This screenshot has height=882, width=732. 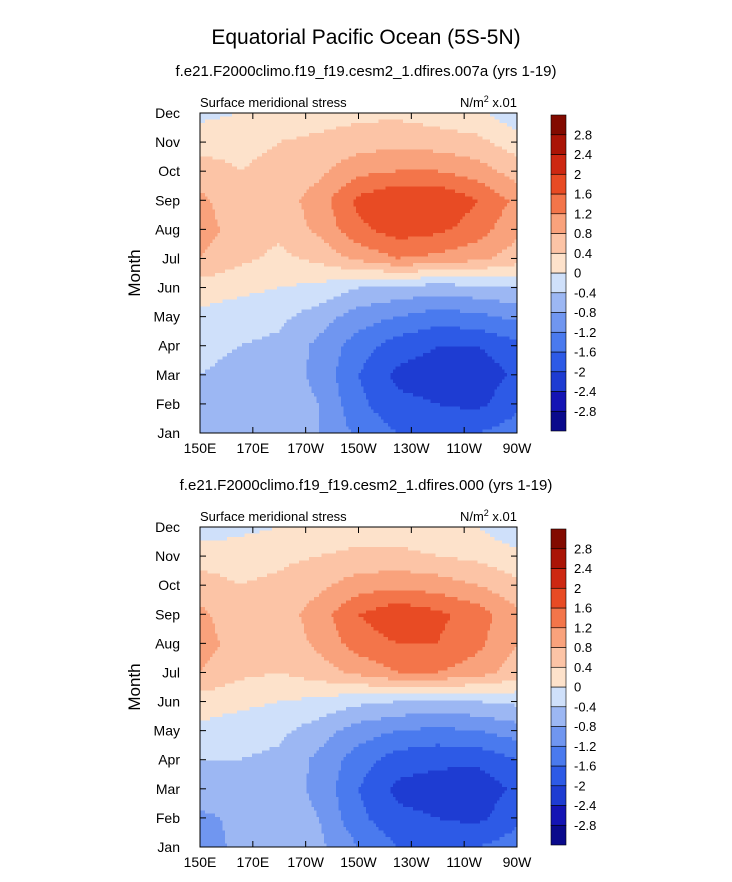 What do you see at coordinates (305, 448) in the screenshot?
I see `x-tick-label: 170W` at bounding box center [305, 448].